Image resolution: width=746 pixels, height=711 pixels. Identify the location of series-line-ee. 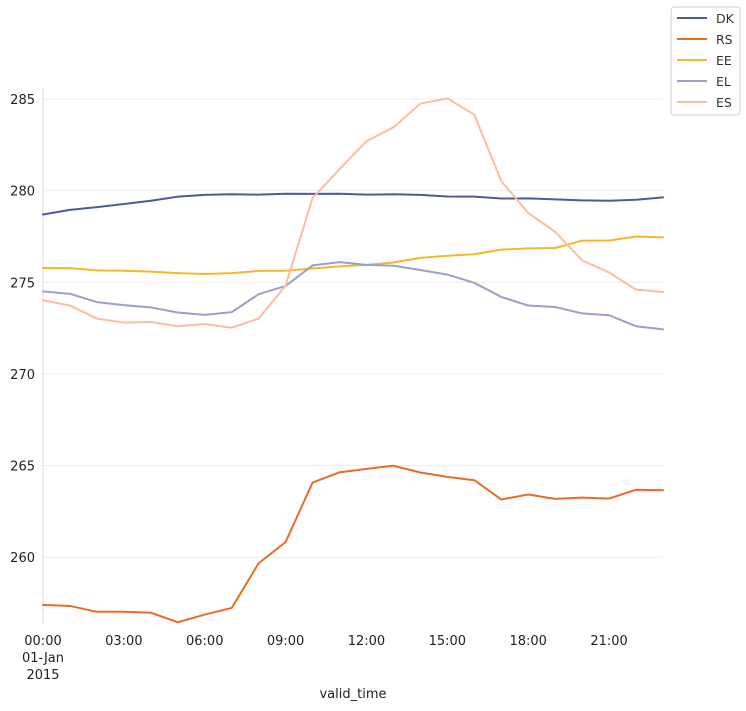
(353, 255).